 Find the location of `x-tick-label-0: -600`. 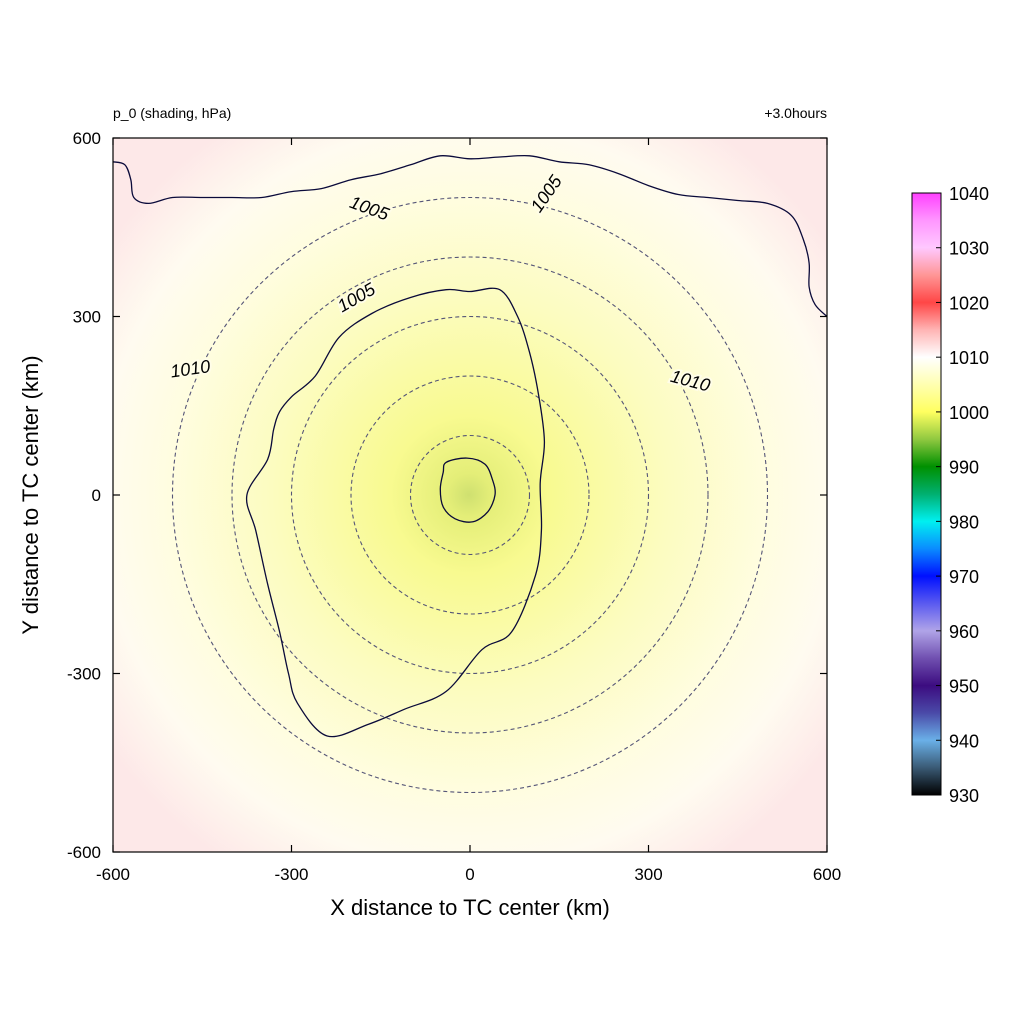

x-tick-label-0: -600 is located at coordinates (113, 874).